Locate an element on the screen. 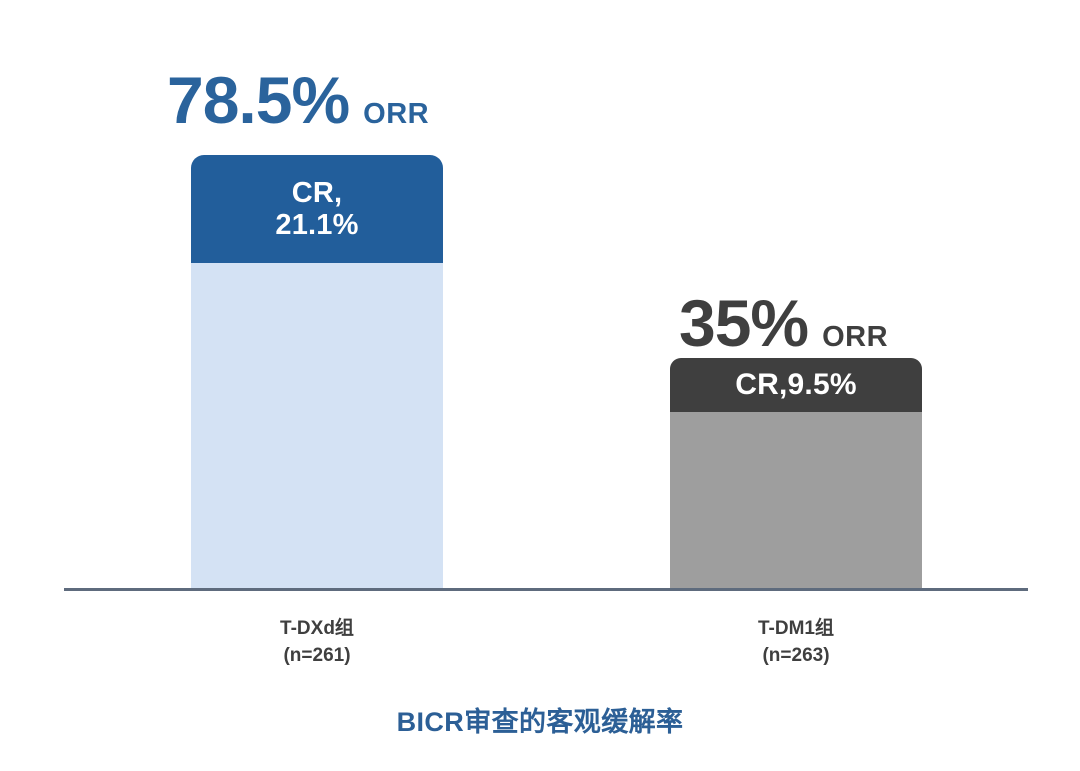 This screenshot has width=1080, height=771. chart-title: BICR审查的客观缓解率 is located at coordinates (540, 722).